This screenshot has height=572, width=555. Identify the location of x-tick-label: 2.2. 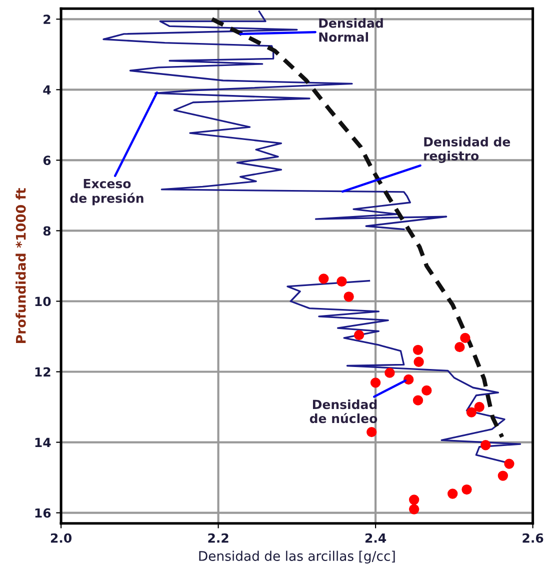
(218, 538).